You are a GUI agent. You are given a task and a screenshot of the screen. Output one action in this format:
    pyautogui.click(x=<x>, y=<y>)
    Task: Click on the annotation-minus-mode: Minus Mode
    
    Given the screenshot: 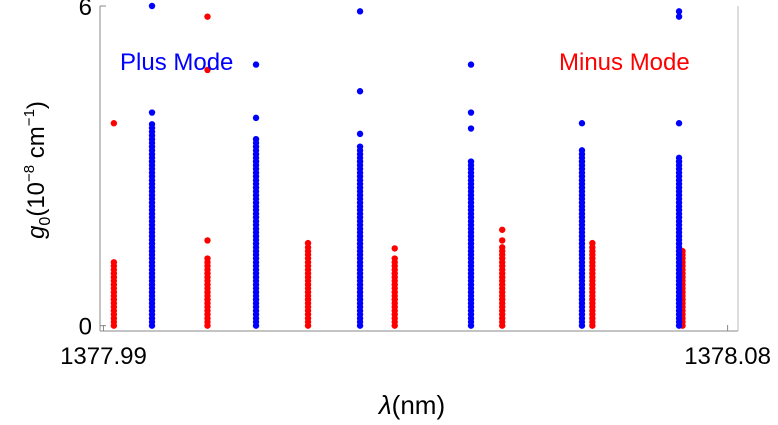 What is the action you would take?
    pyautogui.click(x=624, y=62)
    